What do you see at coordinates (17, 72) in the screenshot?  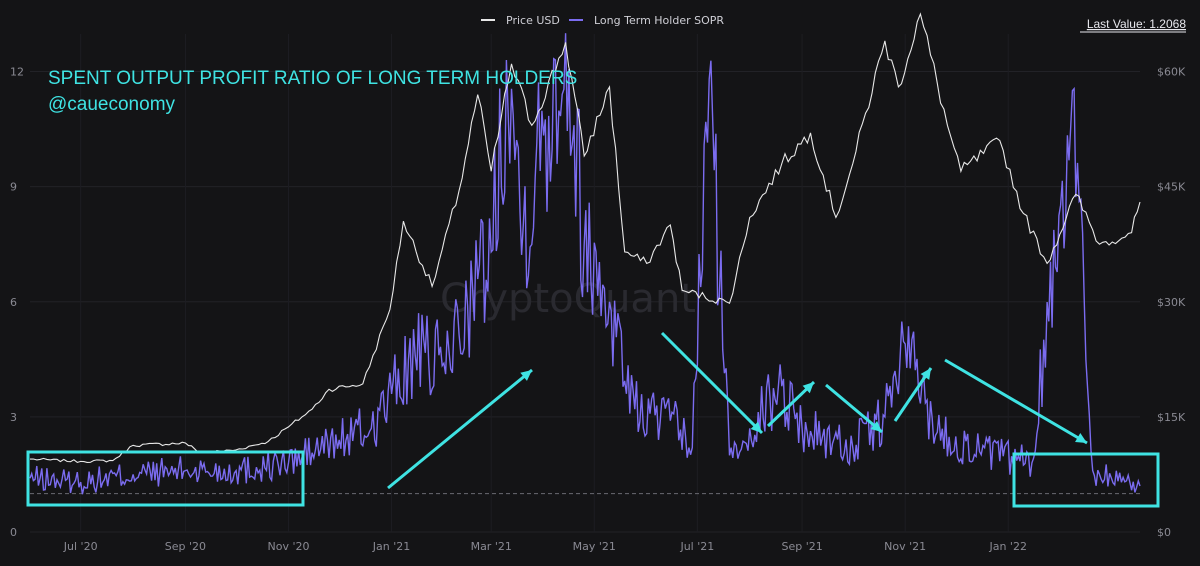 I see `y-left-tick-label: 12` at bounding box center [17, 72].